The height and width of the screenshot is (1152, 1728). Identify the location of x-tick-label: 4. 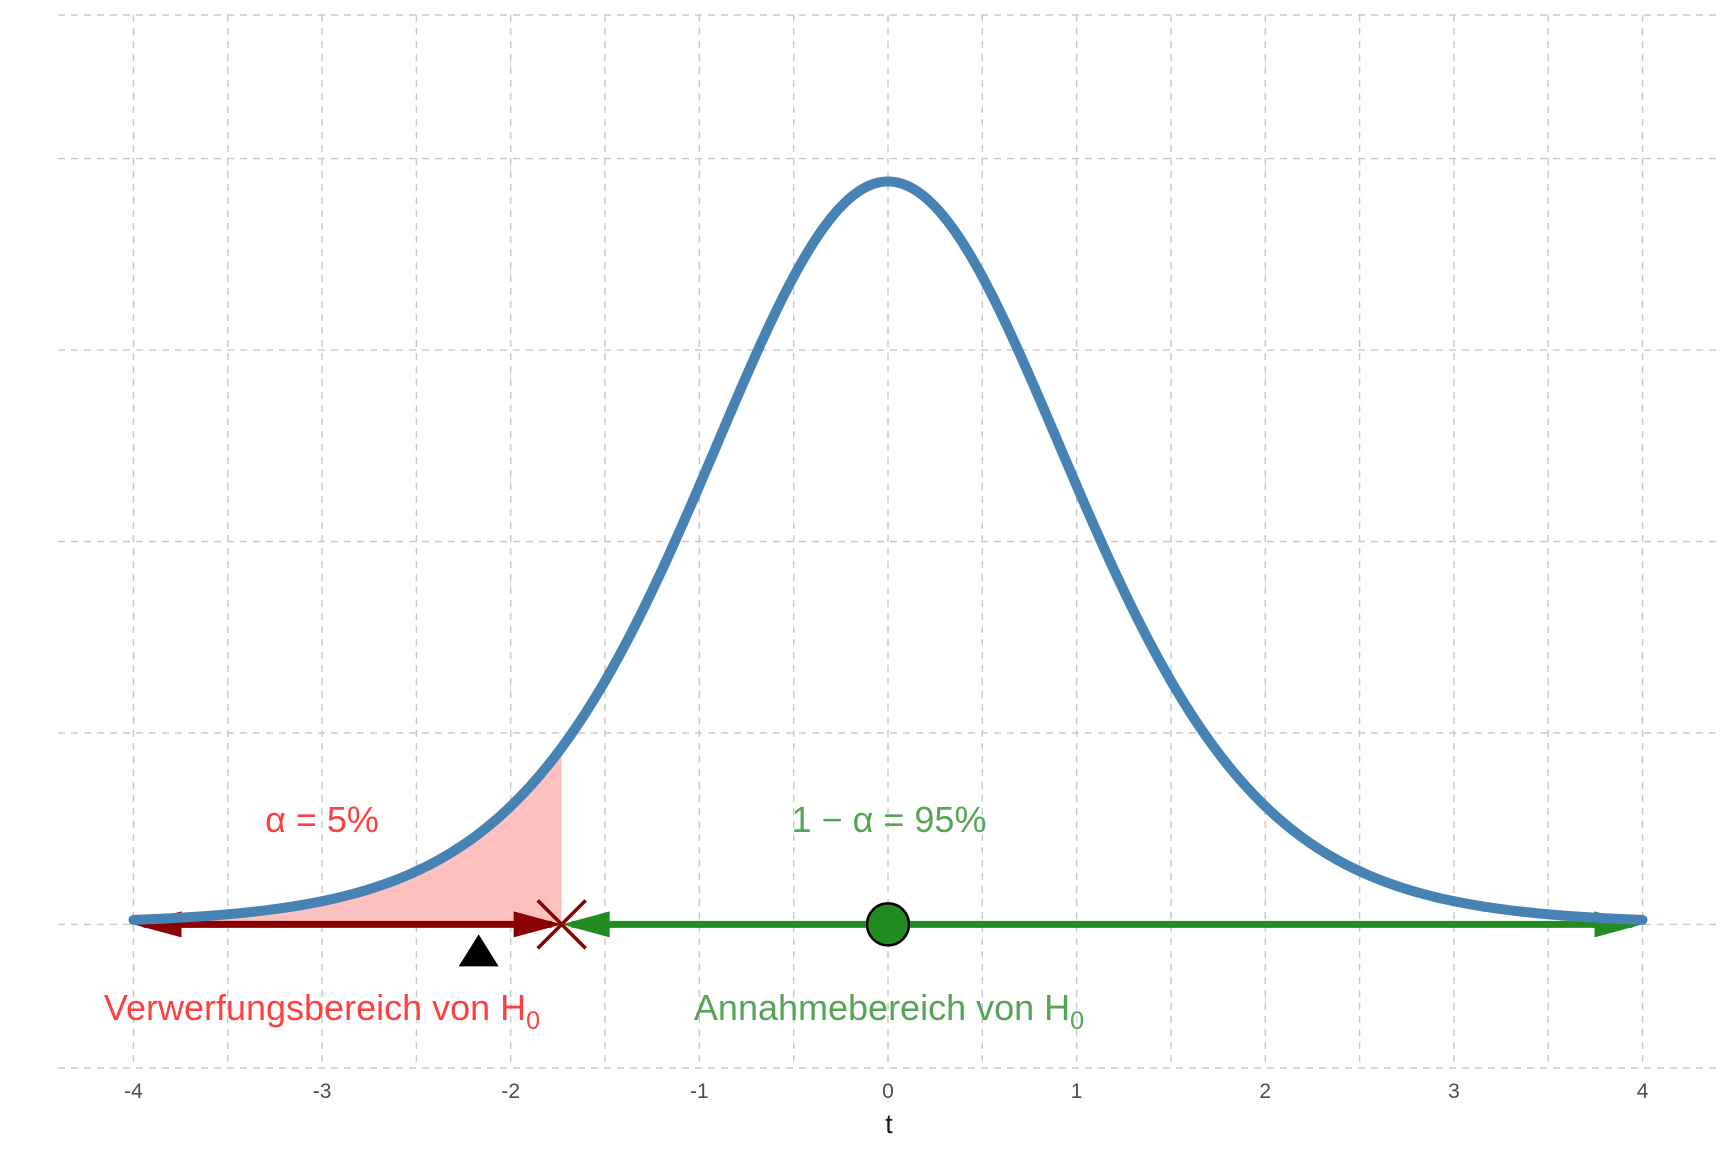
(1643, 1091).